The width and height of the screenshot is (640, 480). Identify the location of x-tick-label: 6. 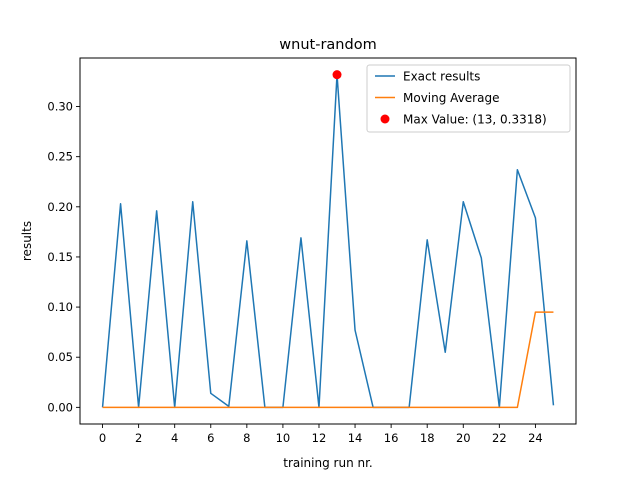
(210, 438).